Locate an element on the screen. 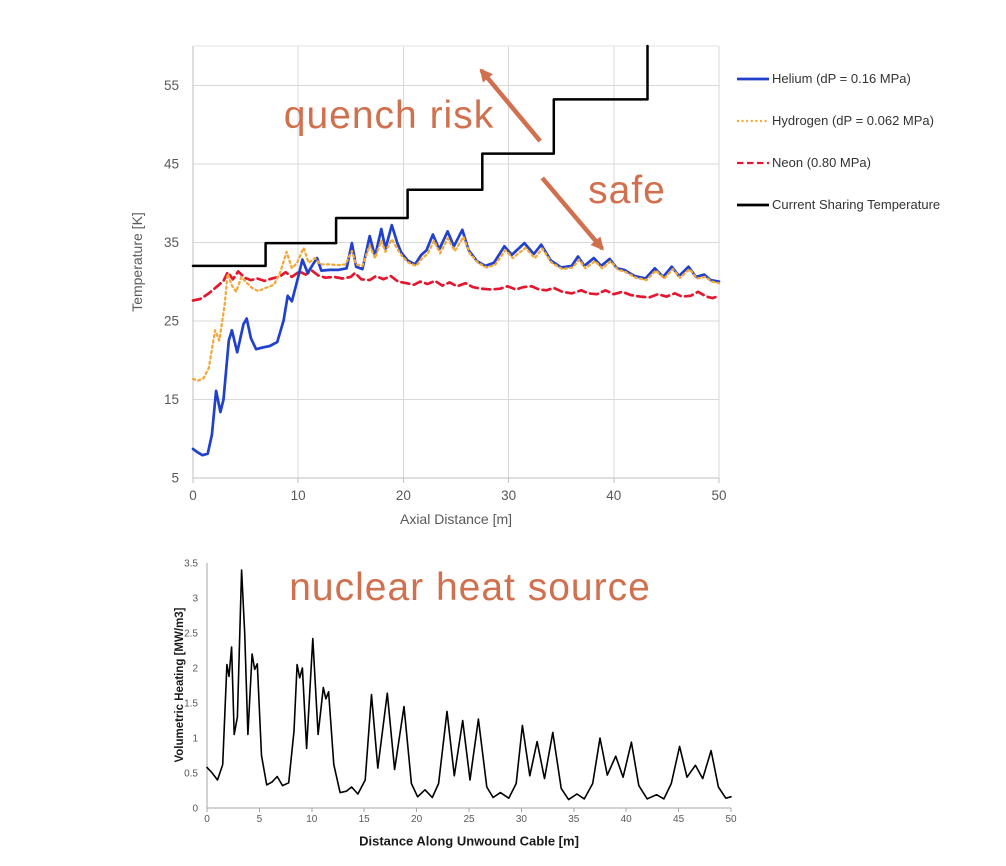  legend-item-helium-dp-0-16-mpa: Helium (dP = 0.16 MPa) is located at coordinates (824, 78).